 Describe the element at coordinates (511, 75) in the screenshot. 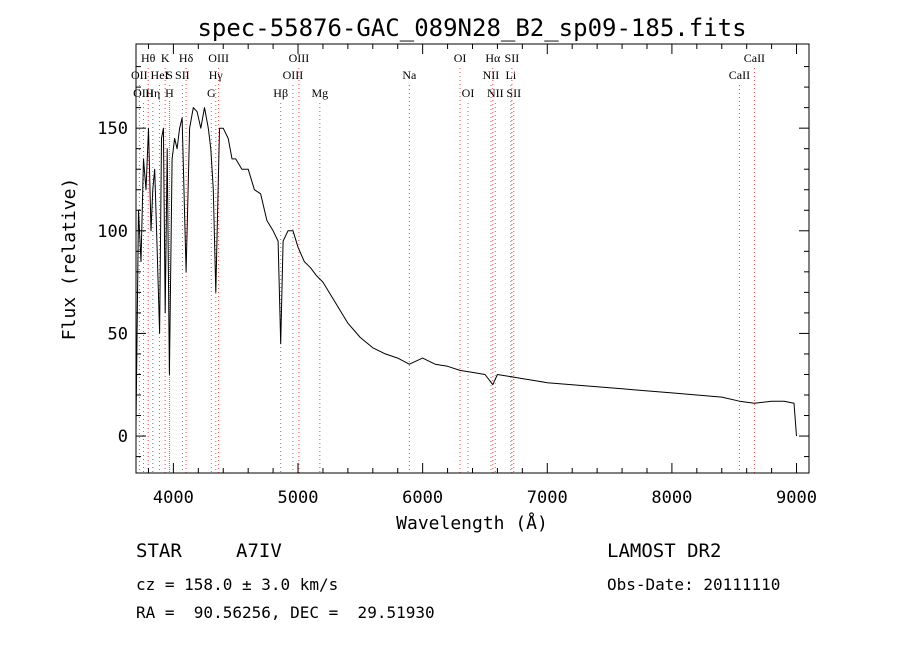

I see `spectral-line-label: Li` at that location.